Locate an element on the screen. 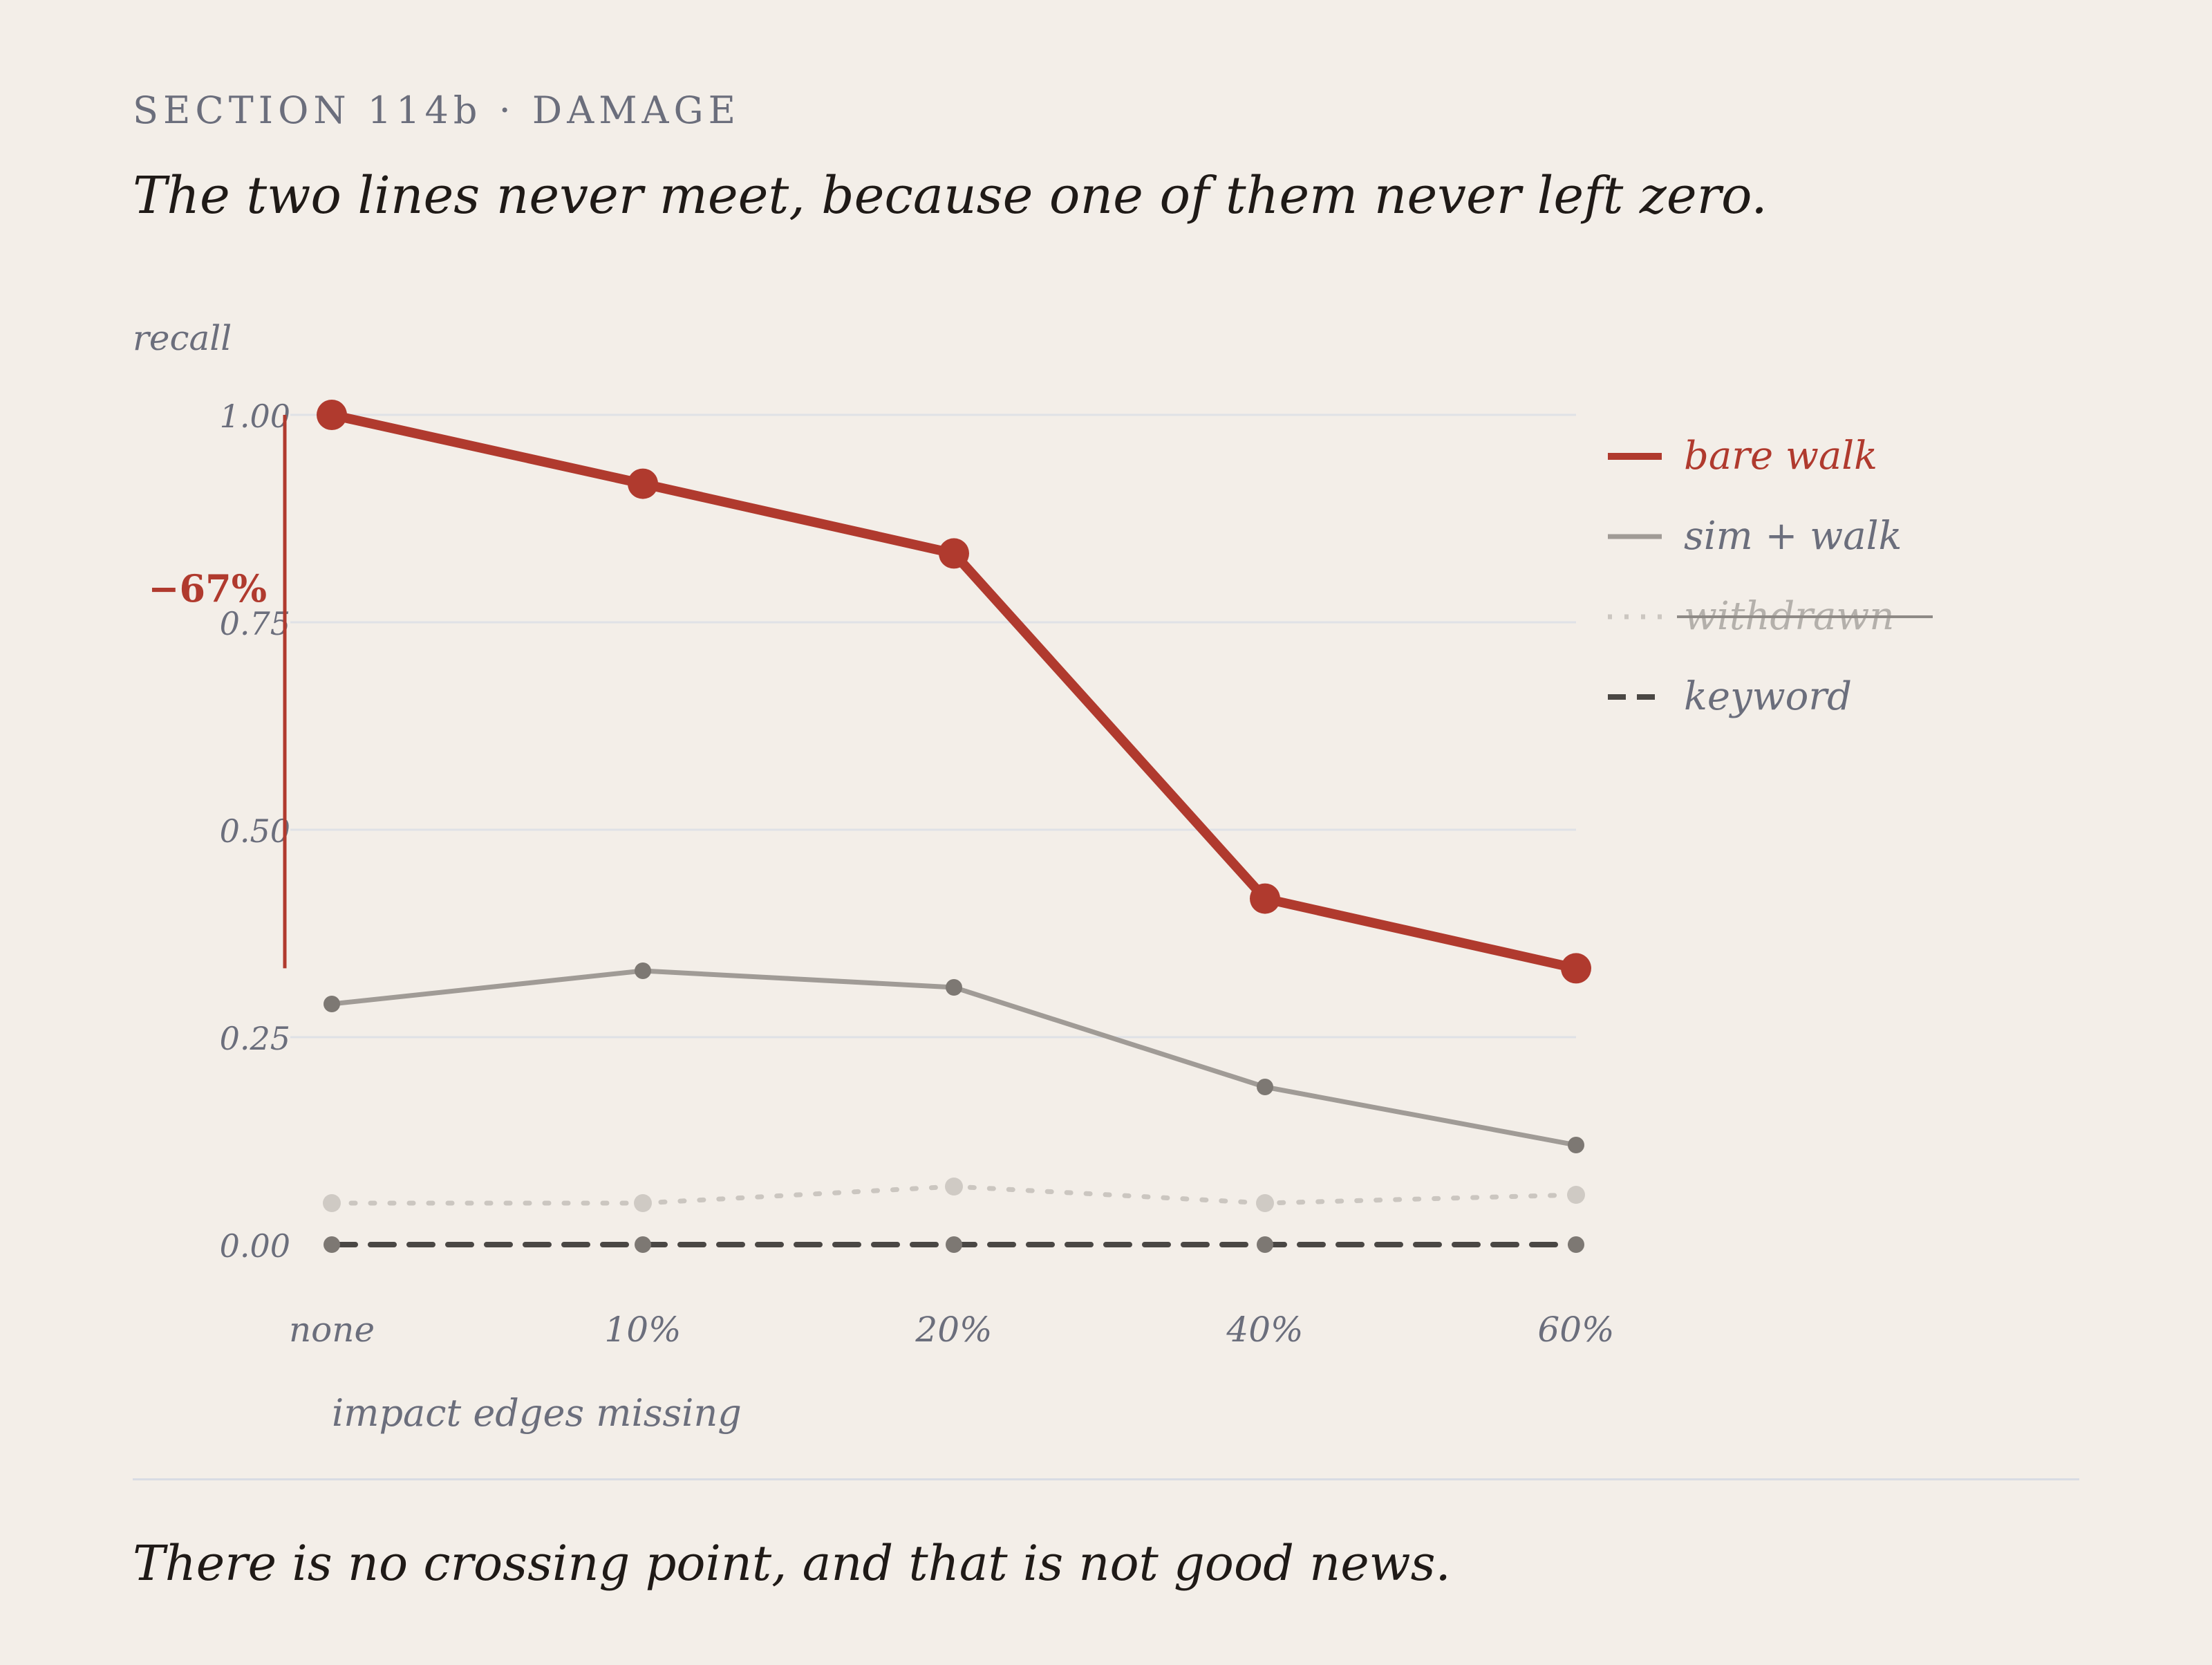  x-tick-label: none is located at coordinates (332, 1330).